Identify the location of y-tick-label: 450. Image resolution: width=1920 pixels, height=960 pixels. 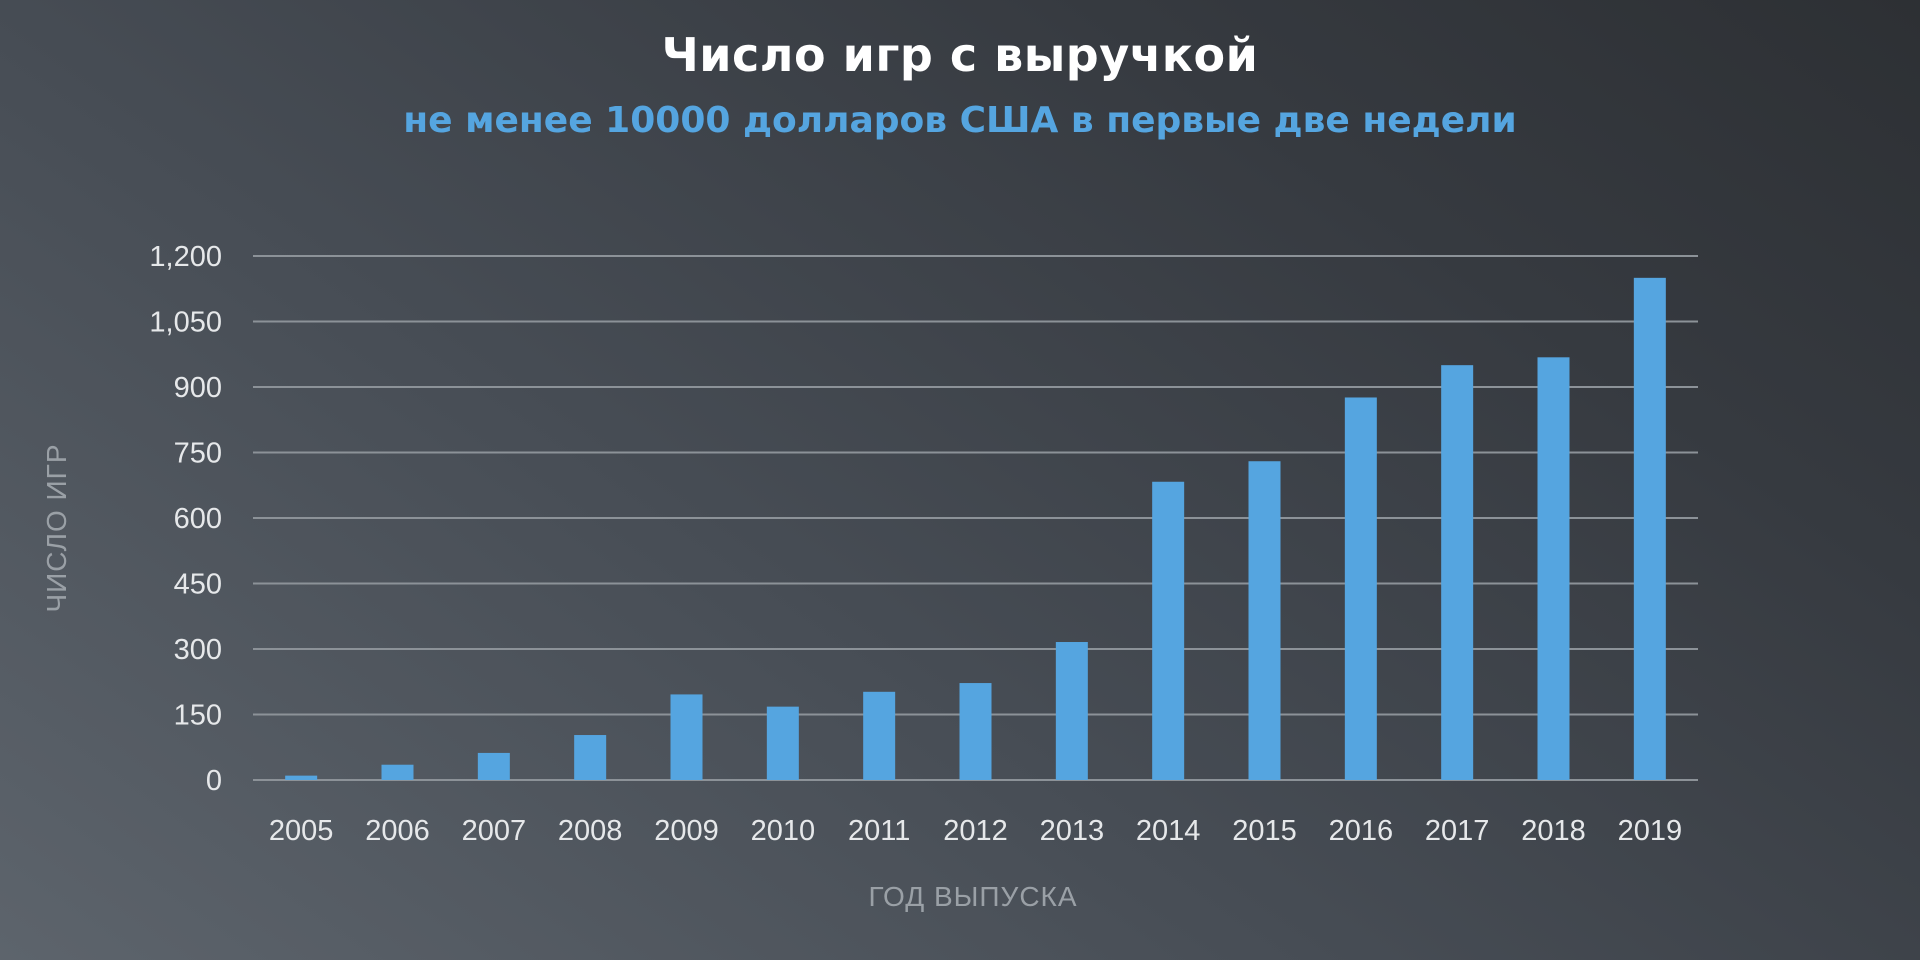
(198, 585).